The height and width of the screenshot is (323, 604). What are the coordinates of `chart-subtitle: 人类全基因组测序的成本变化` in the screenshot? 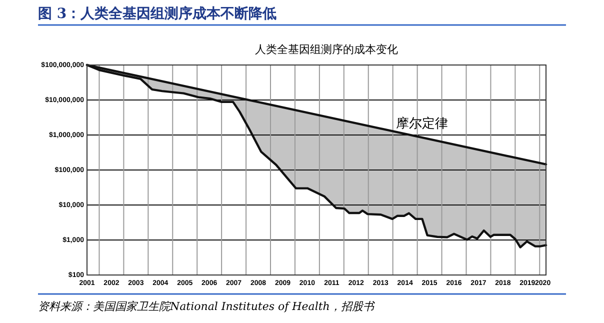 It's located at (326, 49).